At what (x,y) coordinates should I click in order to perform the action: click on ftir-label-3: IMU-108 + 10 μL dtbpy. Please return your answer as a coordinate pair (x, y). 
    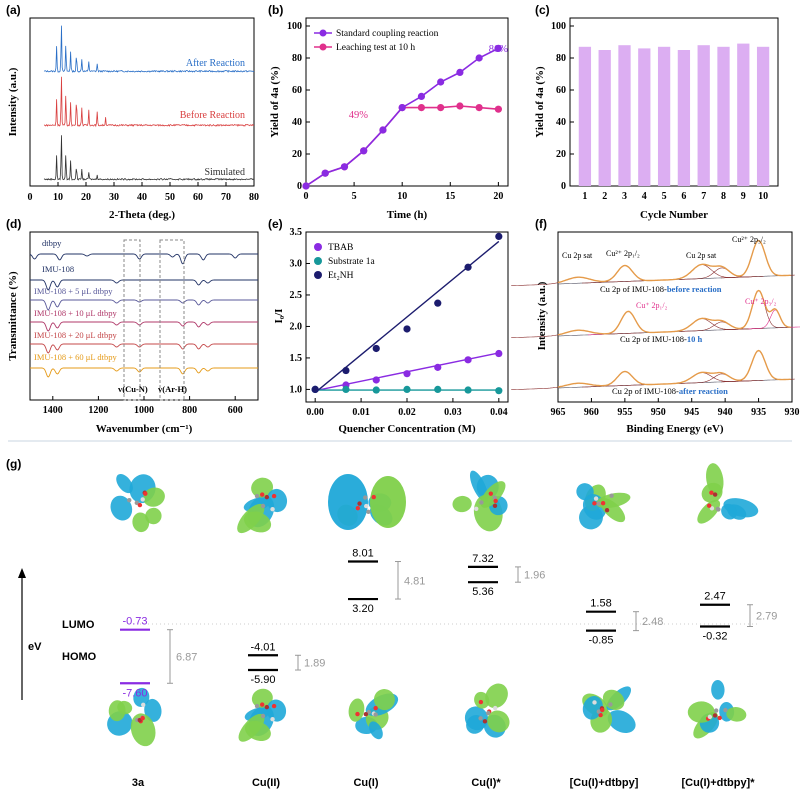
    Looking at the image, I should click on (75, 313).